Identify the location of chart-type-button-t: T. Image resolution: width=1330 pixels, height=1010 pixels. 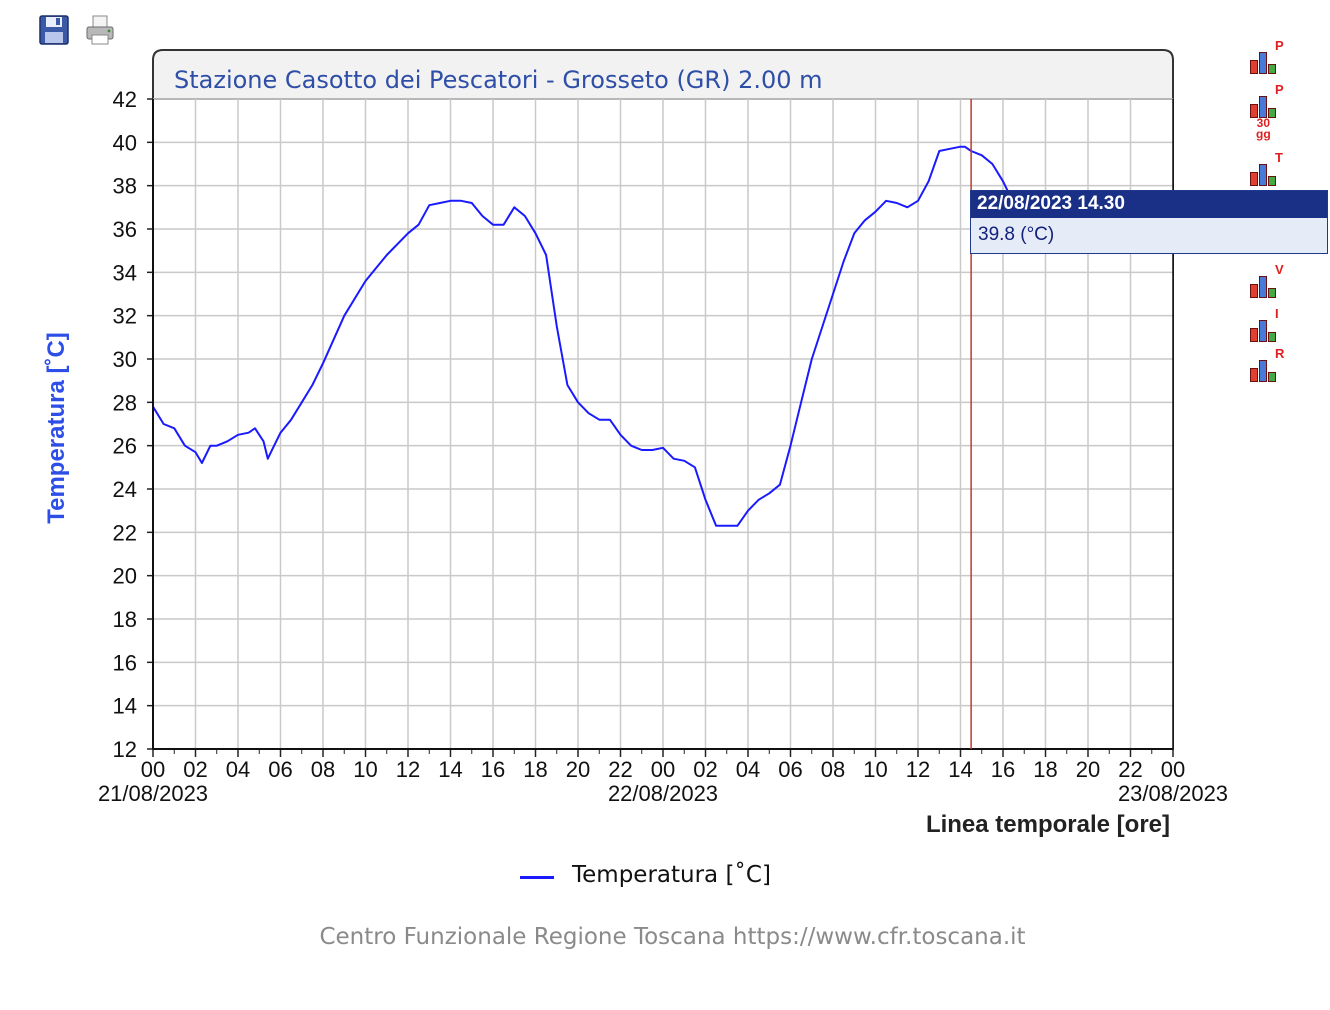
(1270, 170).